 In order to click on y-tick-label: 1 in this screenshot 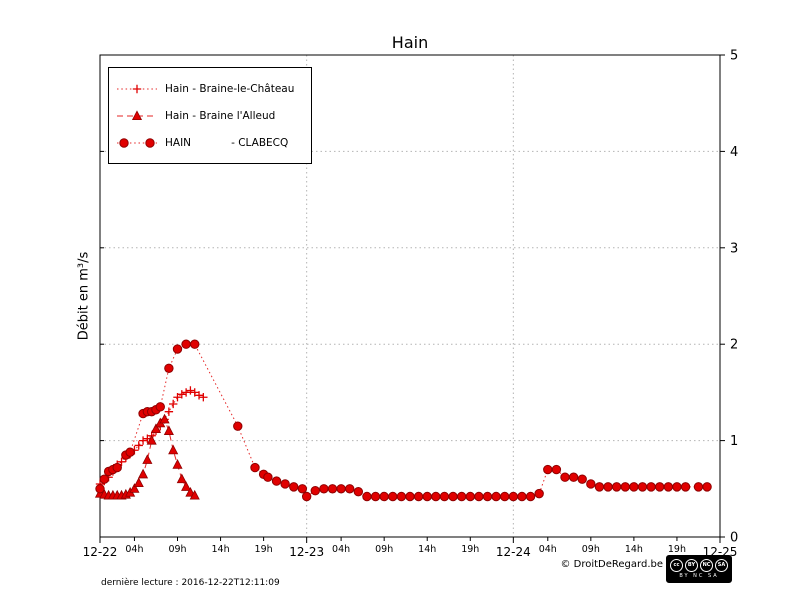, I will do `click(734, 441)`.